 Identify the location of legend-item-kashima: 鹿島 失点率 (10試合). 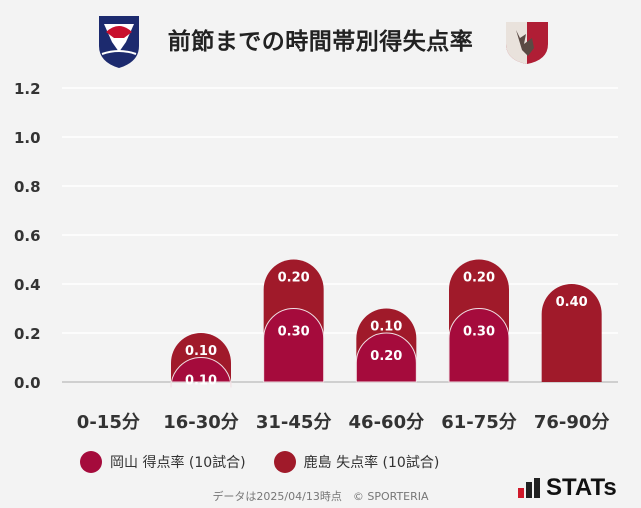
(356, 462).